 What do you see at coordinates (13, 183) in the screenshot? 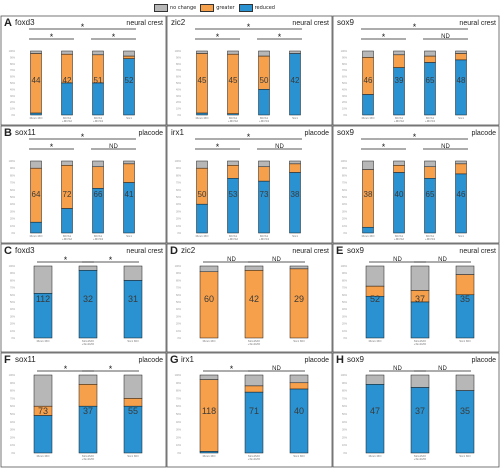
I see `panel-4-ytick: 70%` at bounding box center [13, 183].